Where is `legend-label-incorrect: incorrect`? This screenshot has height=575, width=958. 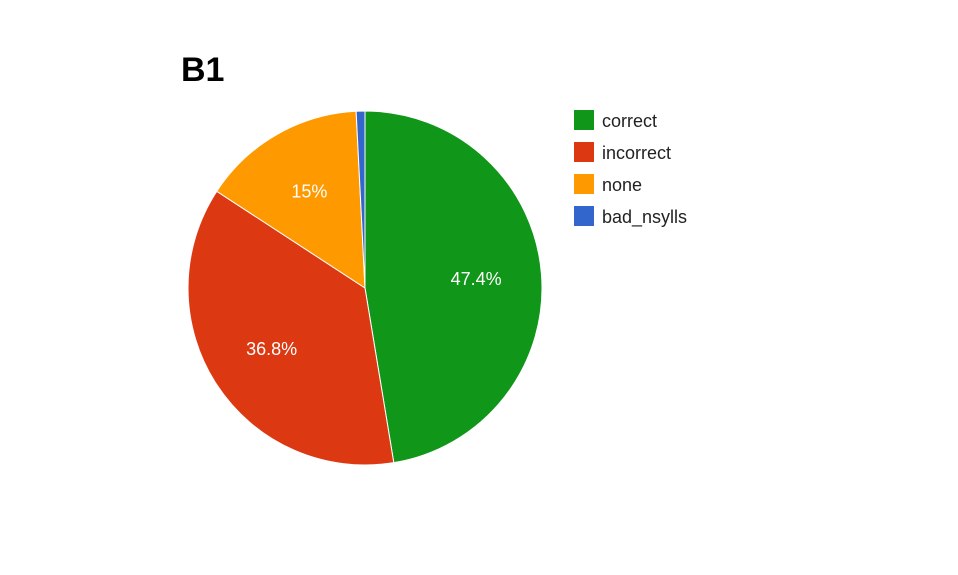
legend-label-incorrect: incorrect is located at coordinates (636, 153).